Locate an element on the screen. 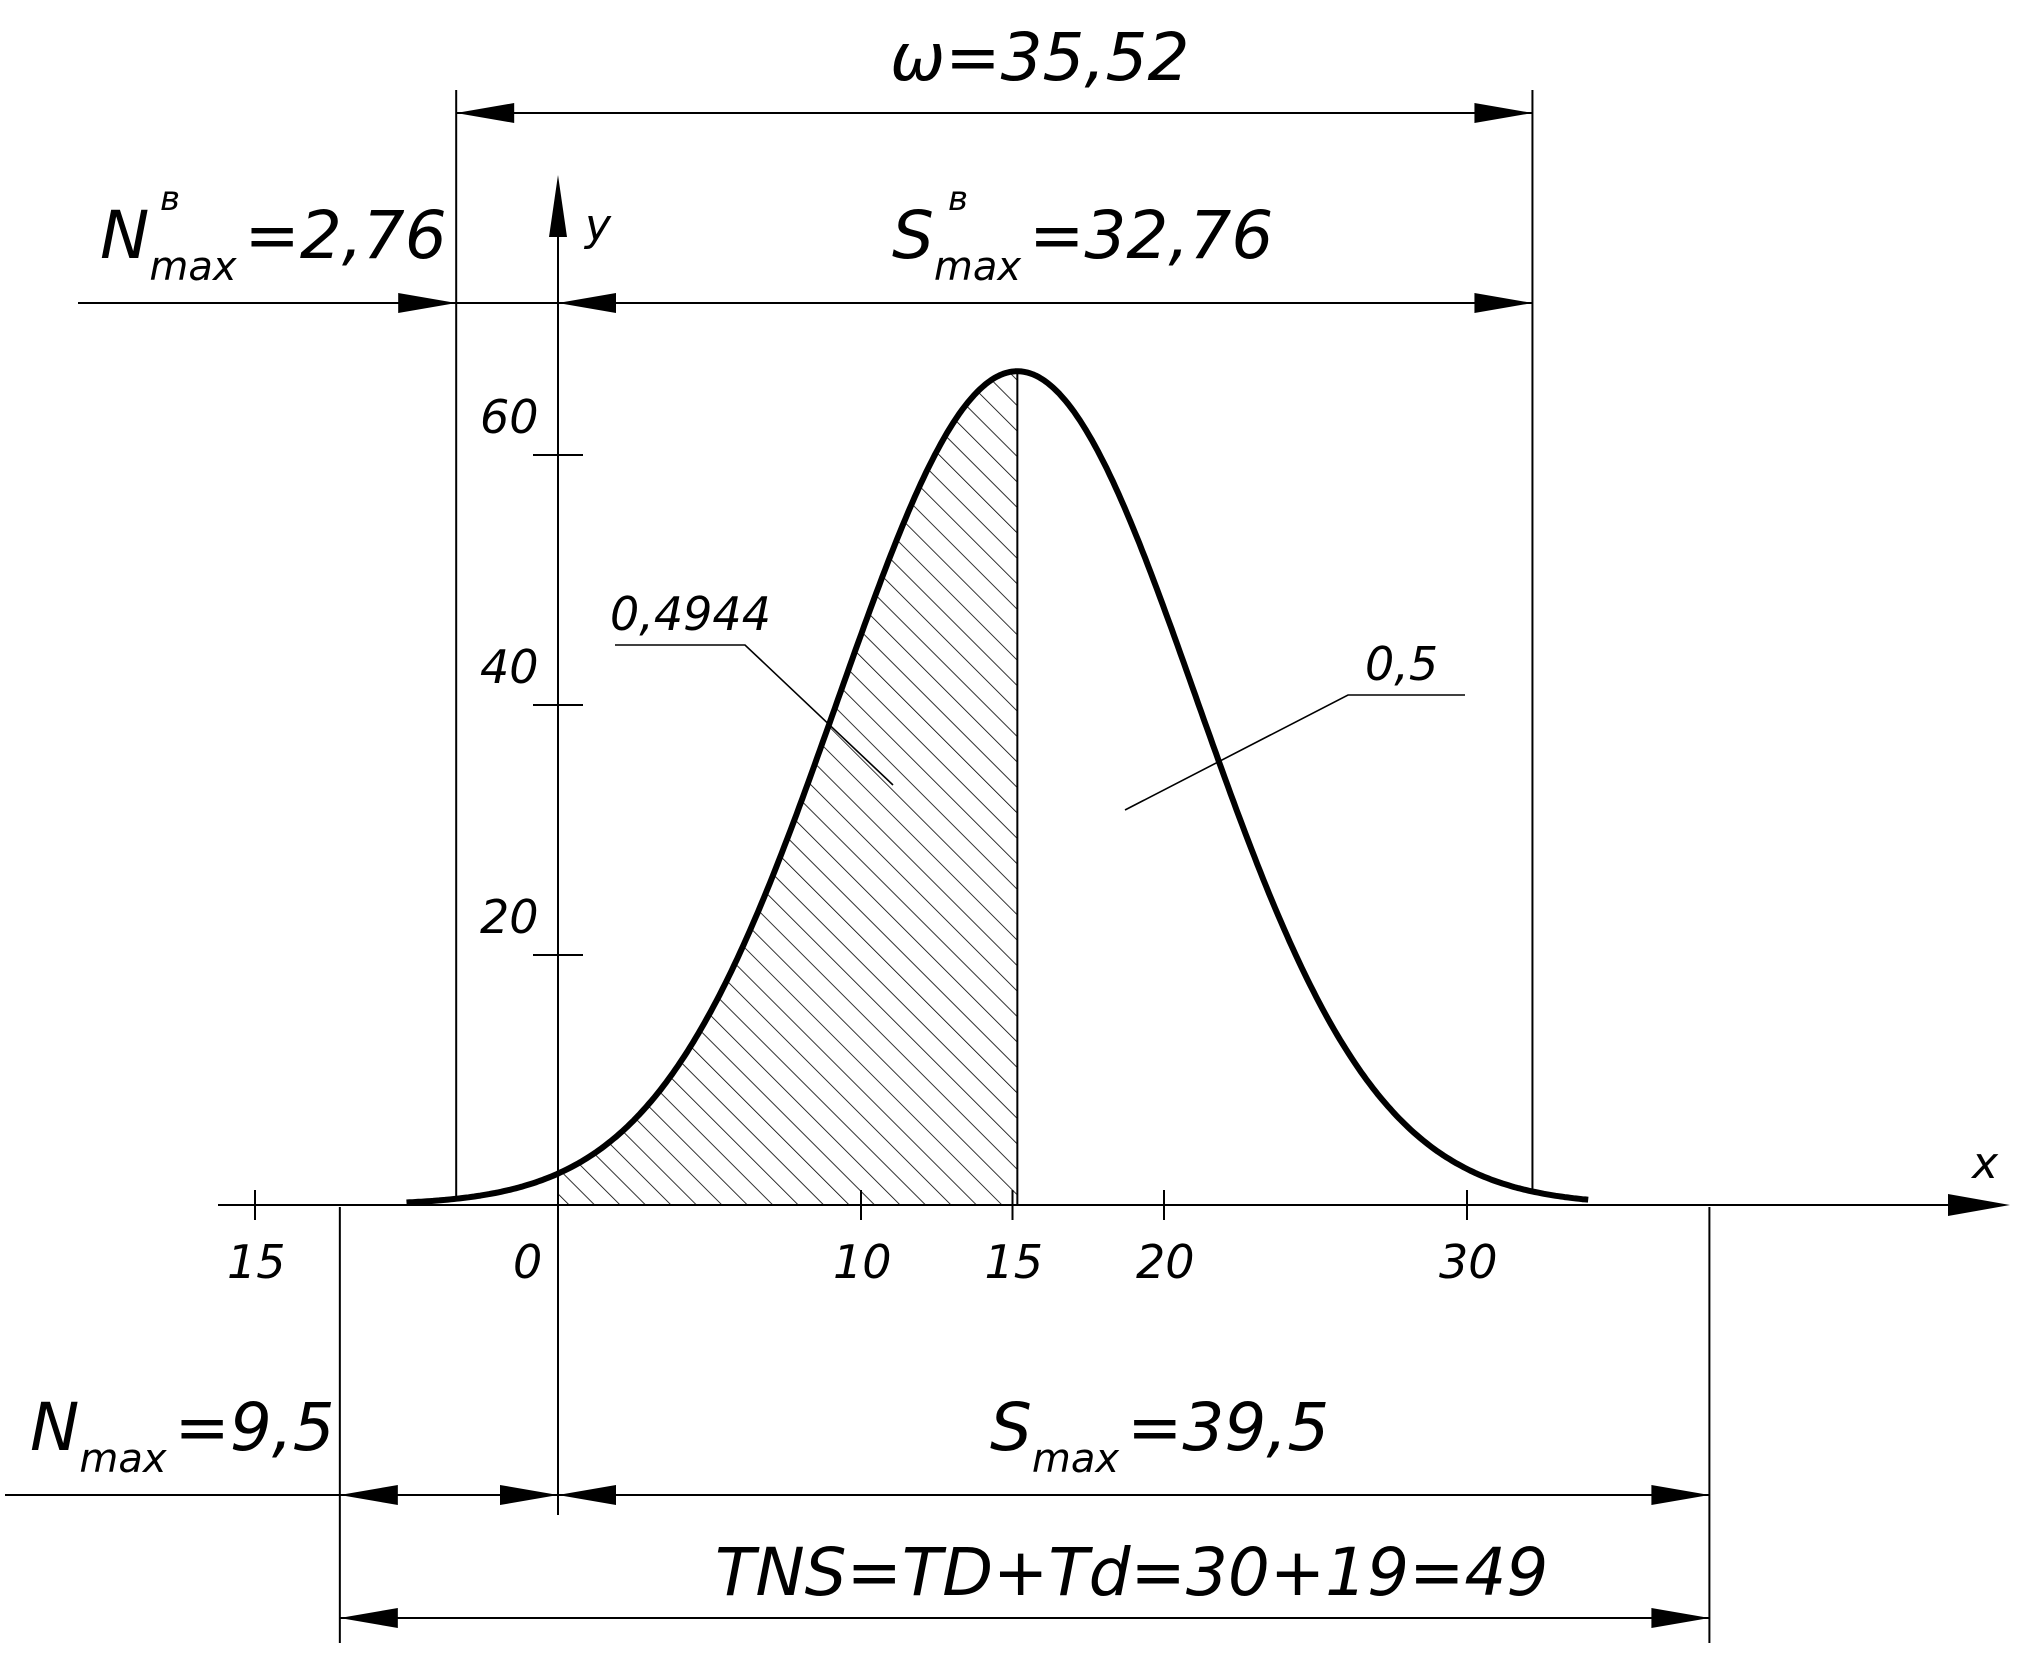 The image size is (2017, 1663). s-max-v-dimension-text: Smax =32,76 is located at coordinates (1082, 243).